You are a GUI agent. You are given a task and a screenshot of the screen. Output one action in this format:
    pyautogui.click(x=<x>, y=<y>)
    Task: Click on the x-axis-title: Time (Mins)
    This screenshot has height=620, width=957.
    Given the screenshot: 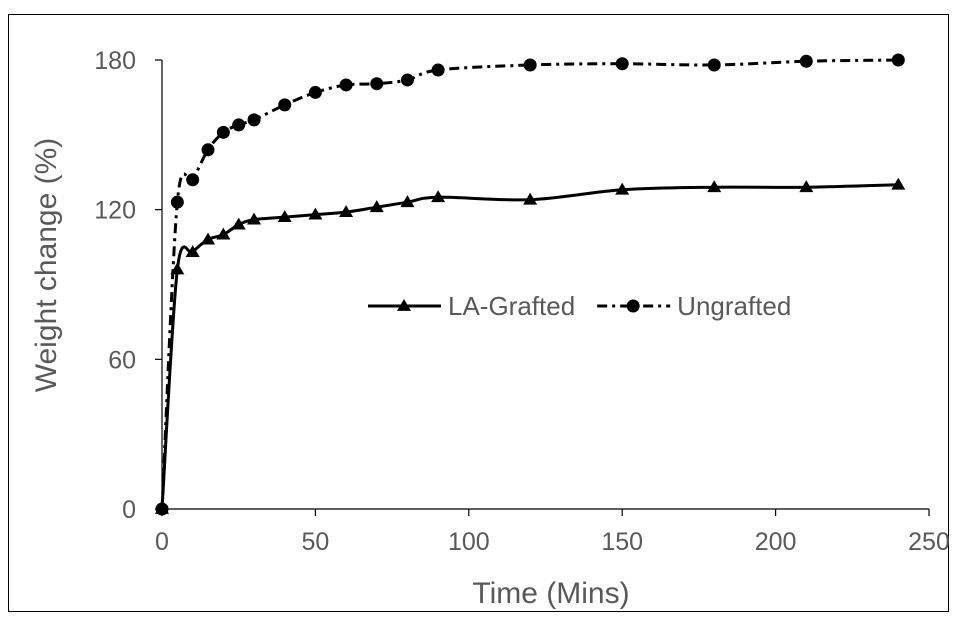 What is the action you would take?
    pyautogui.click(x=550, y=593)
    